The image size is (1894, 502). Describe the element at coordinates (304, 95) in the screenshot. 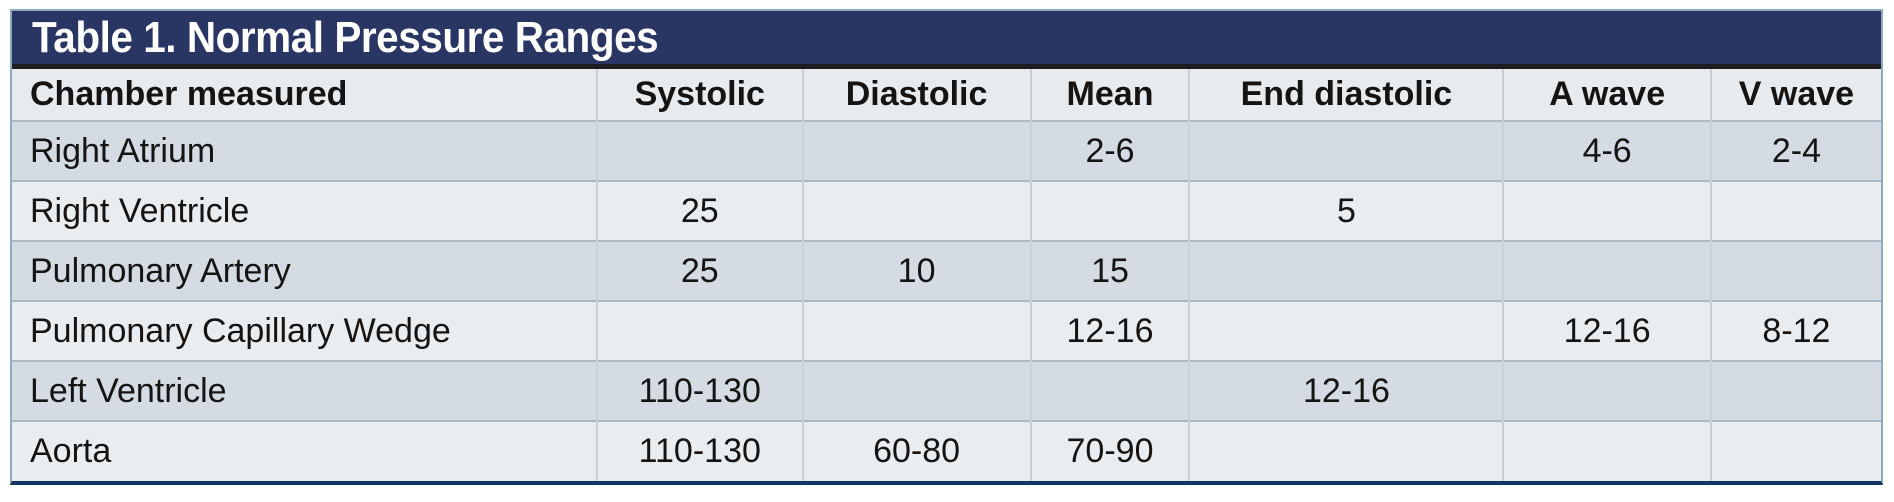

I see `column-header-chamber-measured: Chamber measured` at that location.